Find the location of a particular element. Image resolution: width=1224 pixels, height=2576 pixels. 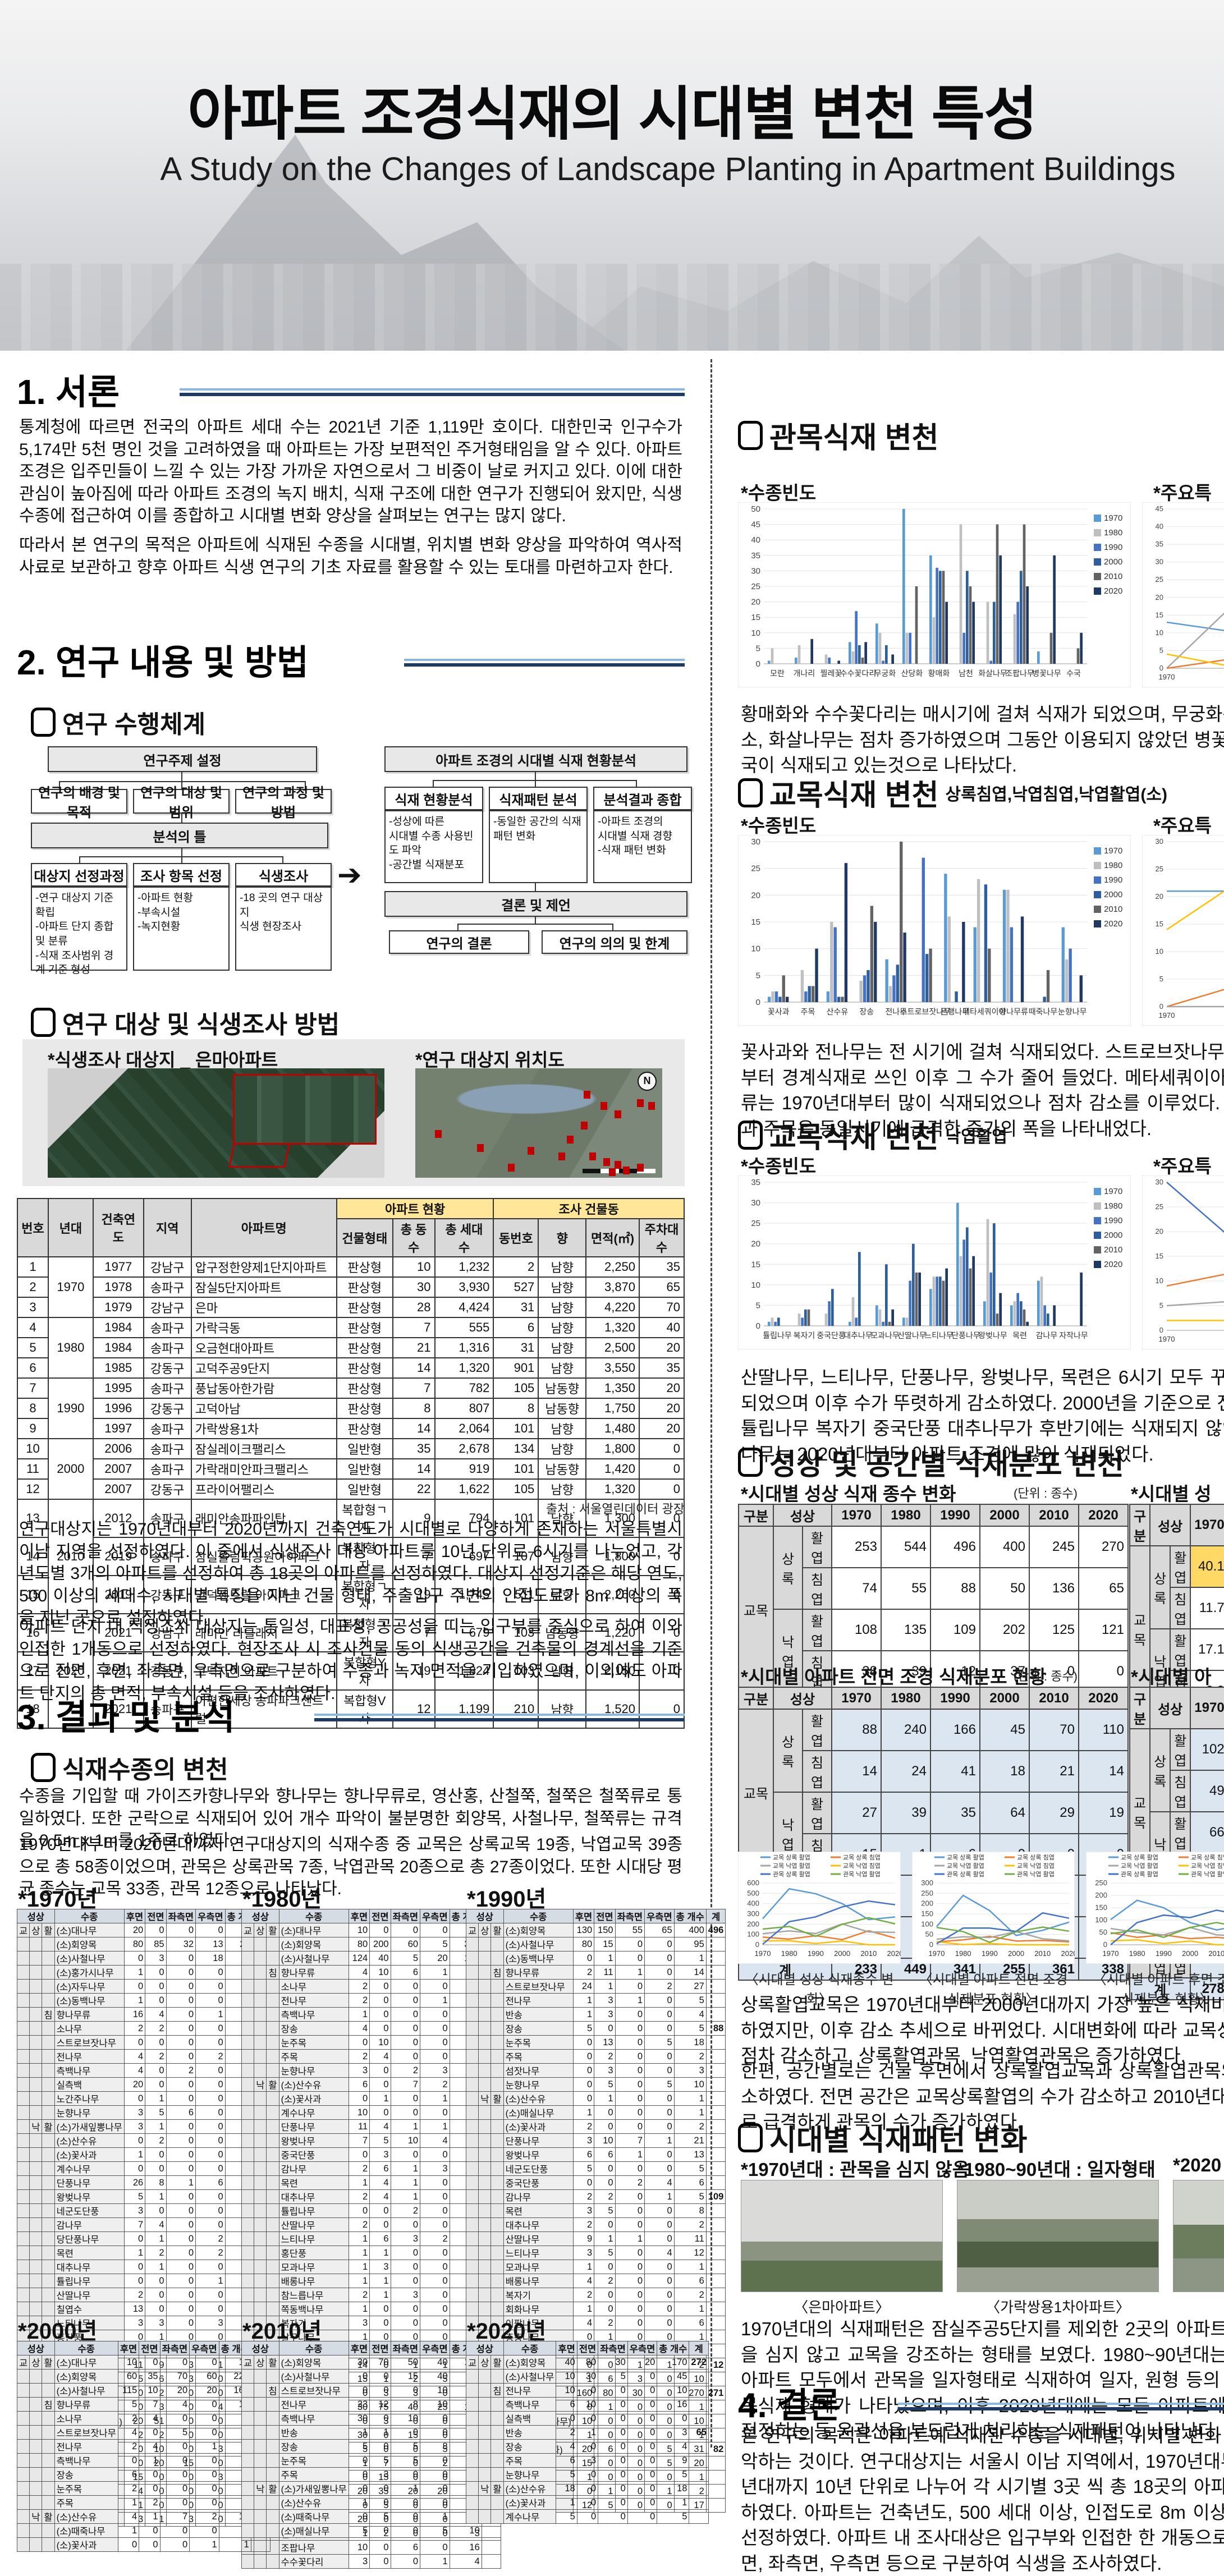

apt-cell: 판상형 is located at coordinates (364, 1347).